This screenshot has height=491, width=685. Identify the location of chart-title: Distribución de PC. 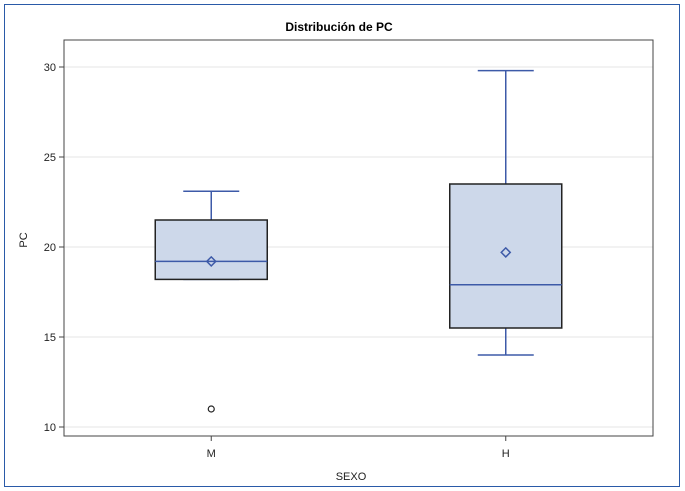
(339, 27).